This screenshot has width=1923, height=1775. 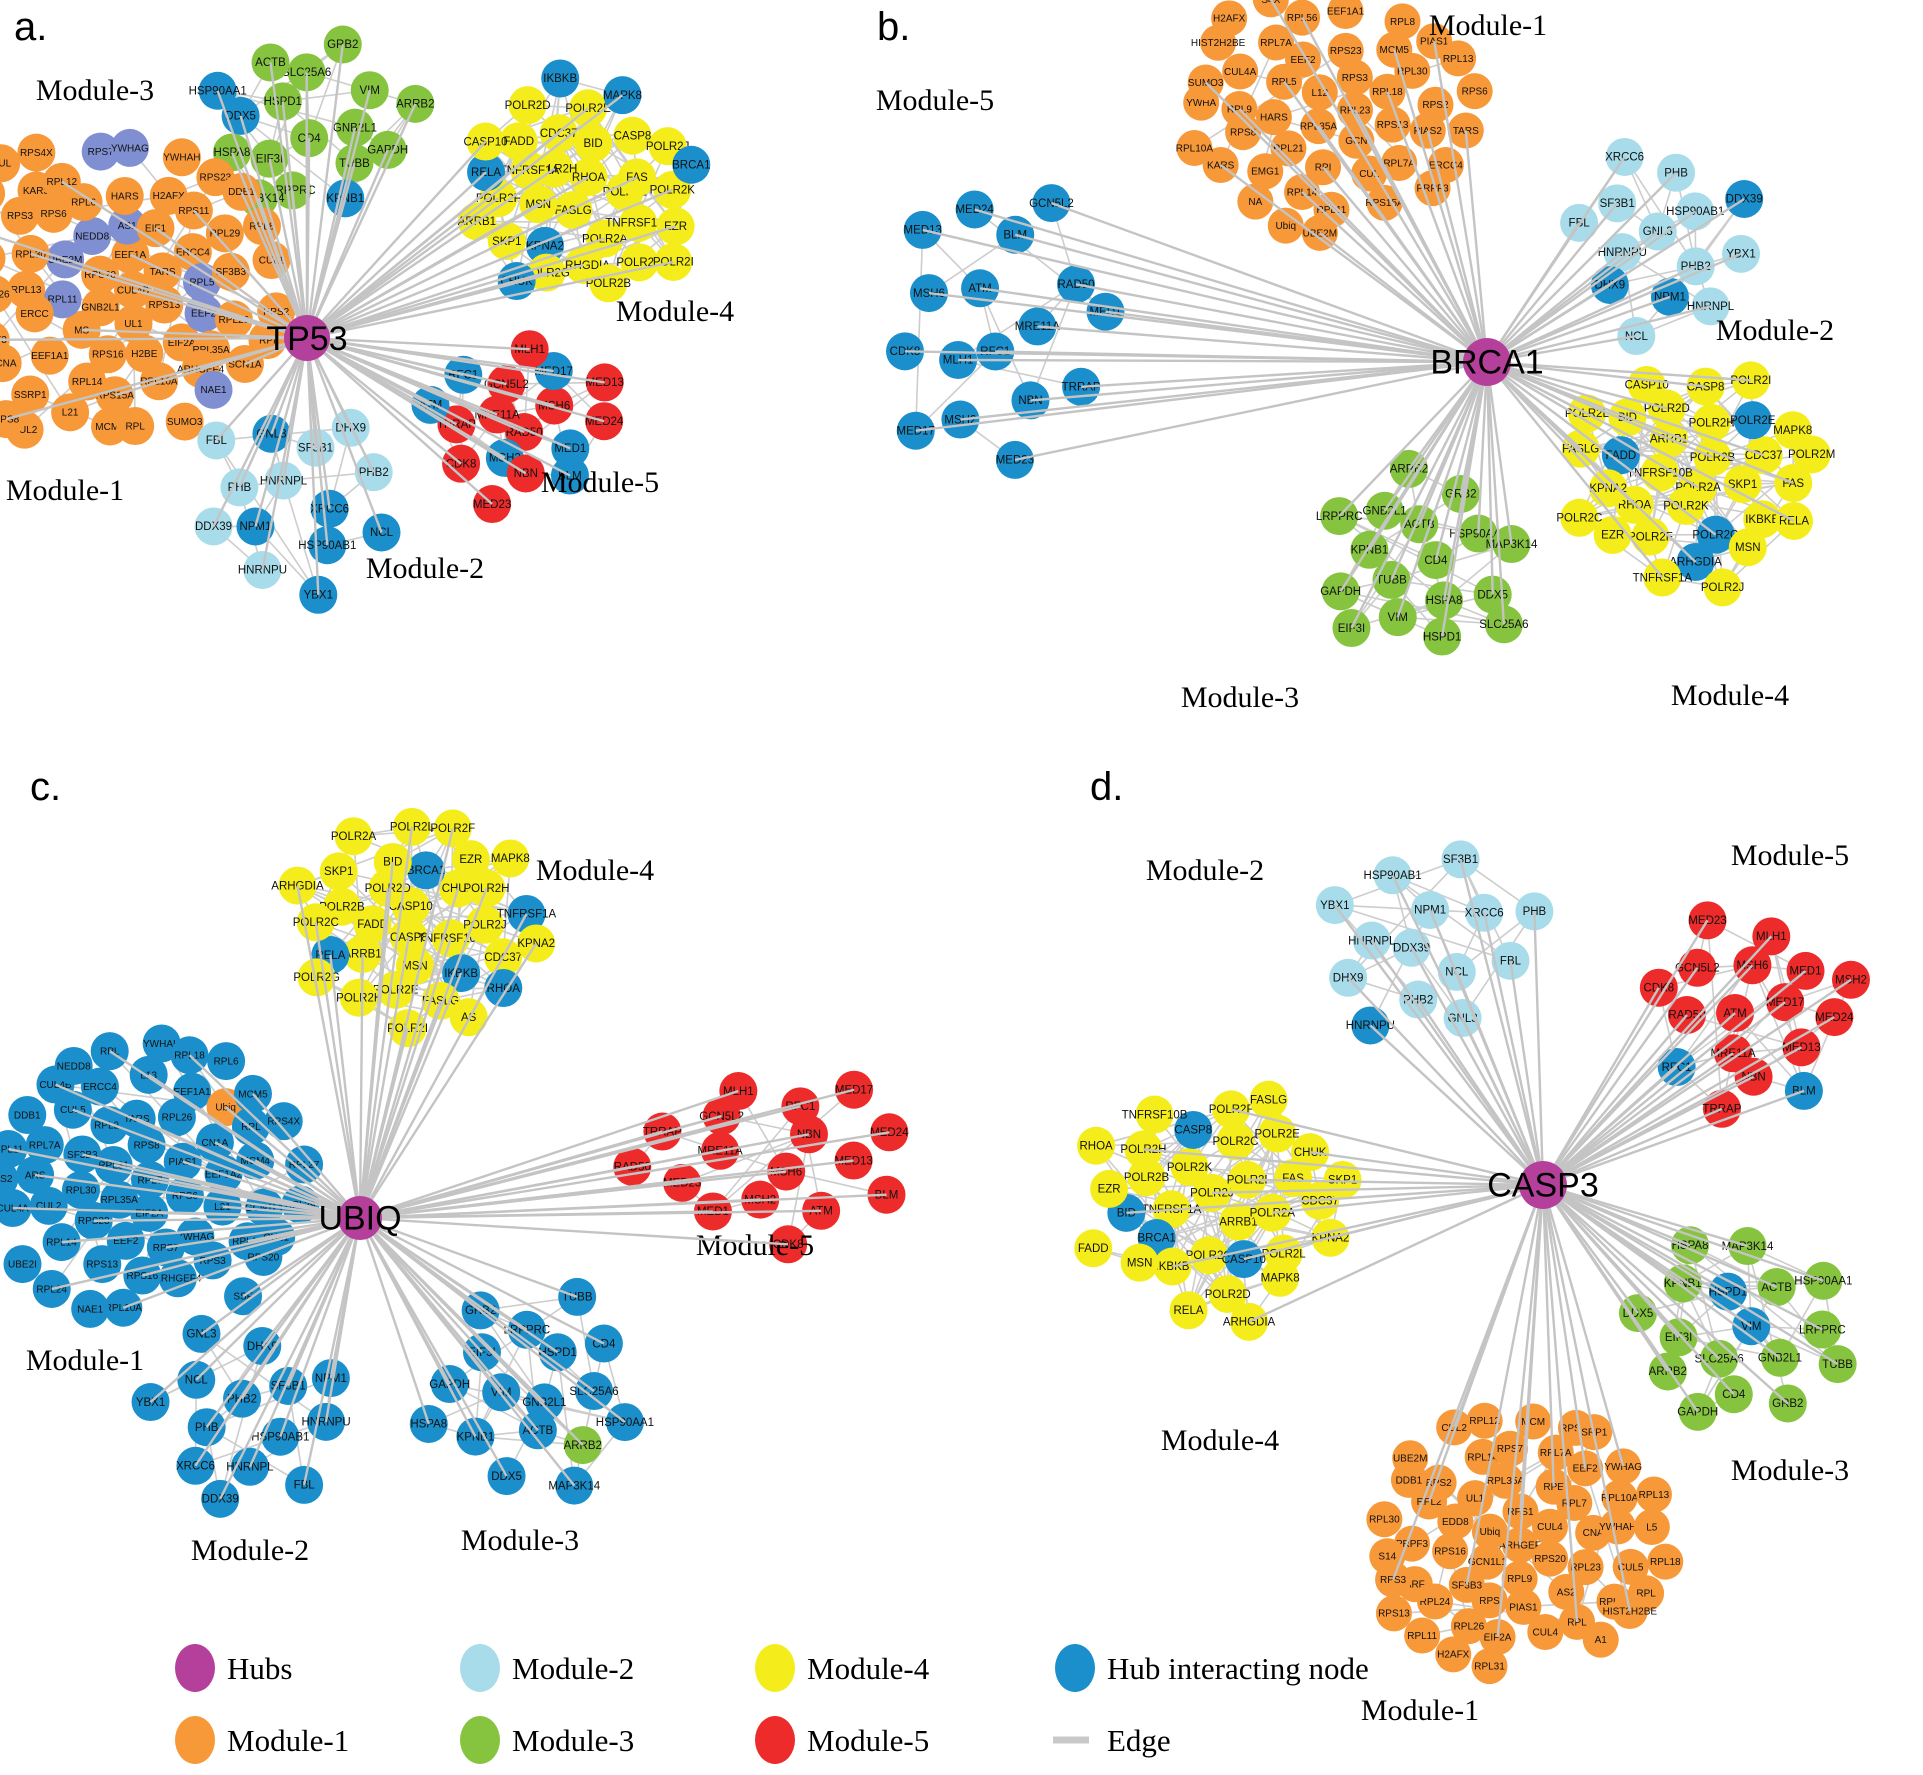 I want to click on hub-node: CASP3, so click(x=1543, y=1185).